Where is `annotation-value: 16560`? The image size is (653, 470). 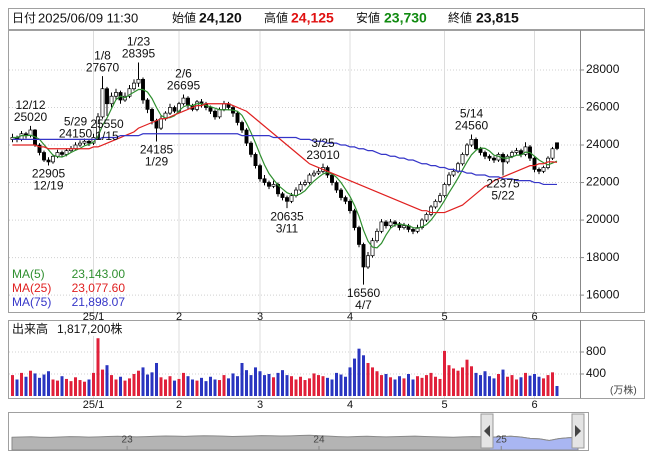 annotation-value: 16560 is located at coordinates (364, 293).